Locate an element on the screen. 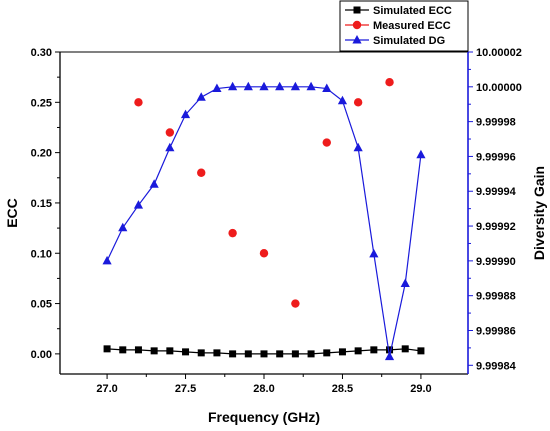  y-tick-label: 0.30 is located at coordinates (41, 53).